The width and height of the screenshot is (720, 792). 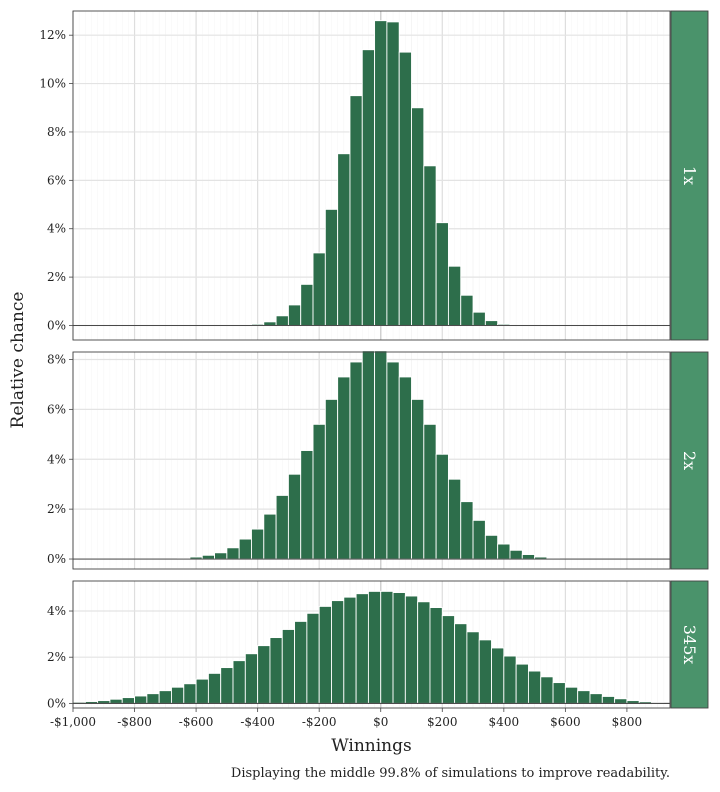 What do you see at coordinates (319, 722) in the screenshot?
I see `x-tick-label: -$200` at bounding box center [319, 722].